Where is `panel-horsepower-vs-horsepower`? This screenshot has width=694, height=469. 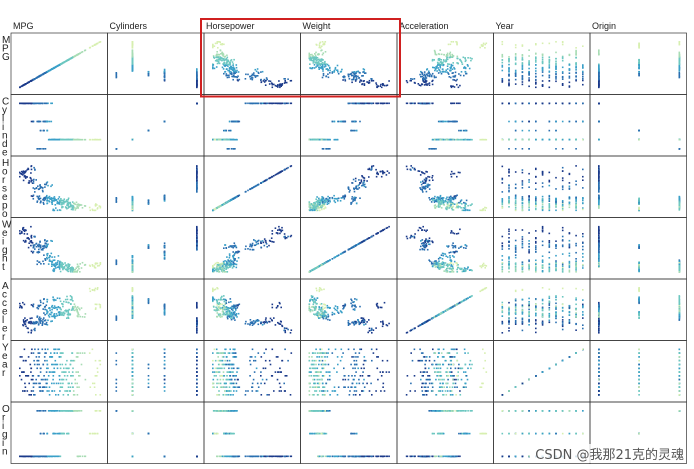
panel-horsepower-vs-horsepower is located at coordinates (252, 188).